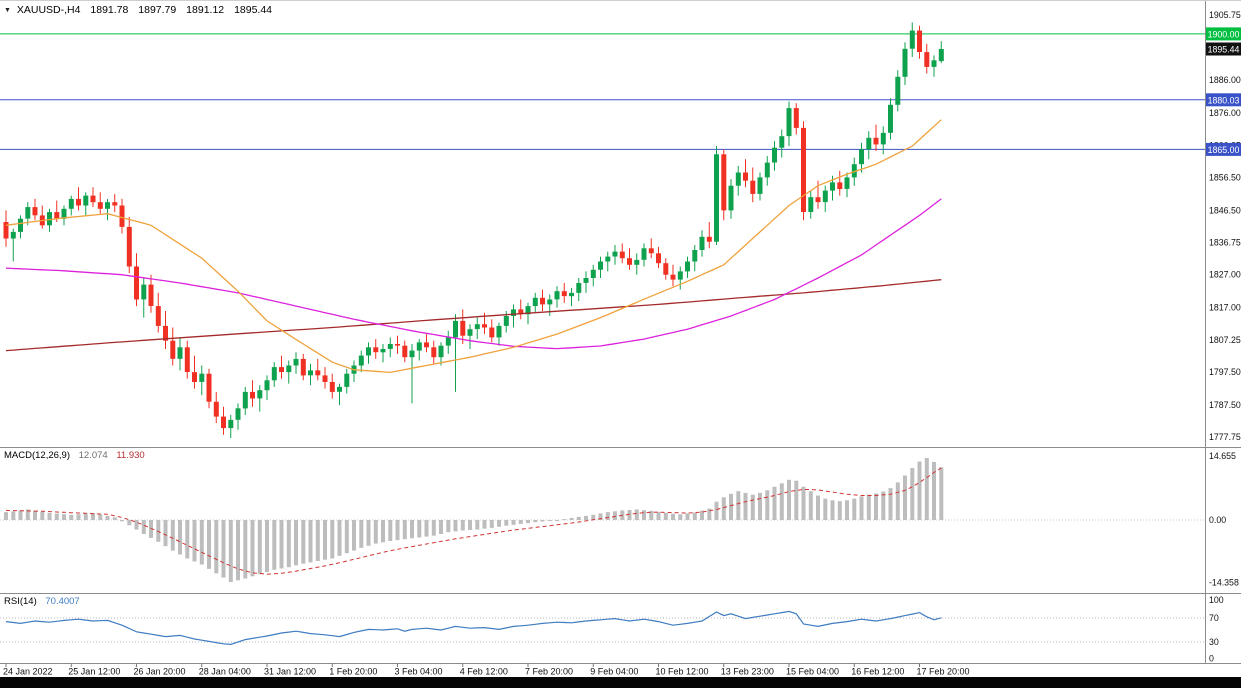 The image size is (1241, 688). I want to click on price-tag-1865.00, so click(1223, 149).